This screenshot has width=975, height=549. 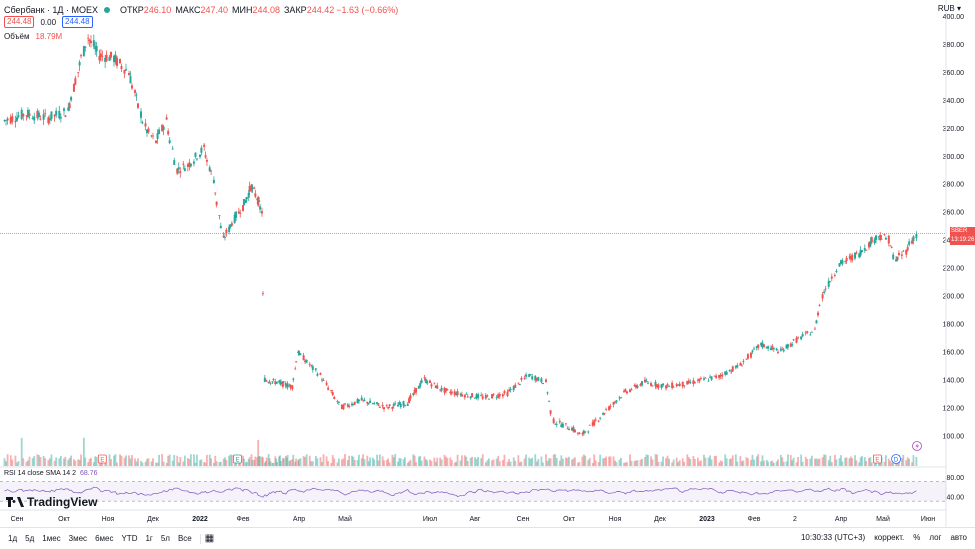 What do you see at coordinates (896, 459) in the screenshot?
I see `dividend-marker-shape` at bounding box center [896, 459].